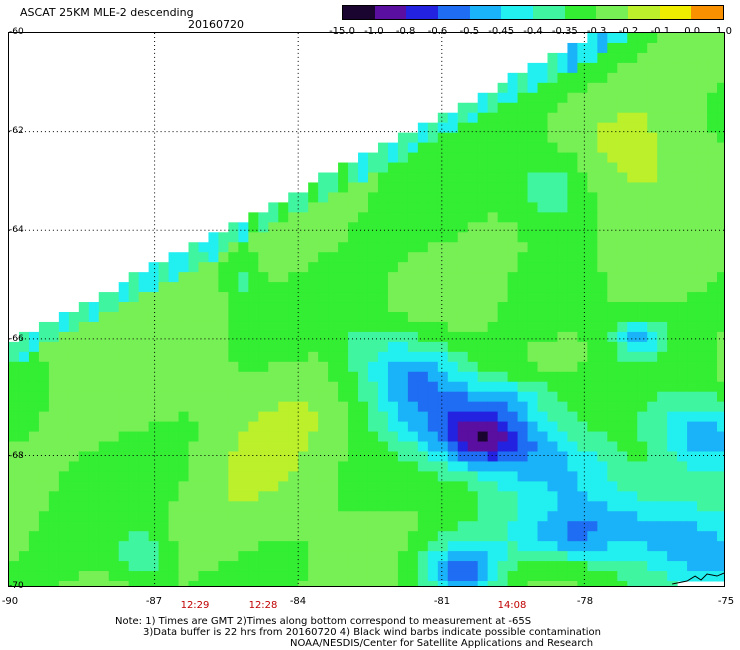 The width and height of the screenshot is (740, 650). I want to click on color-scale-tick-label: -0.35, so click(564, 31).